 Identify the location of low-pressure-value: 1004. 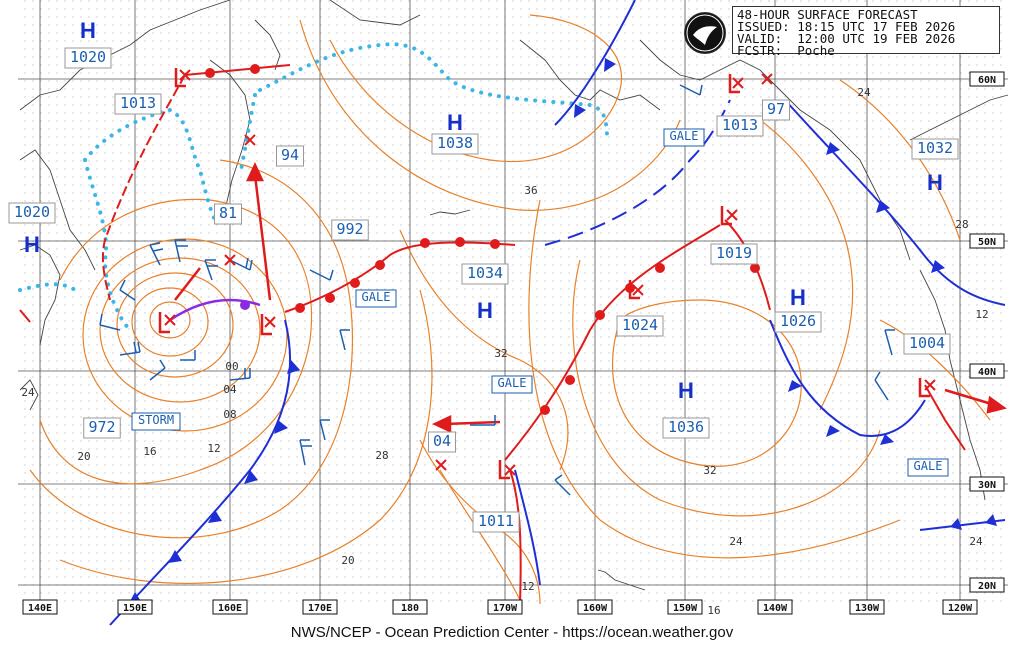
(927, 344).